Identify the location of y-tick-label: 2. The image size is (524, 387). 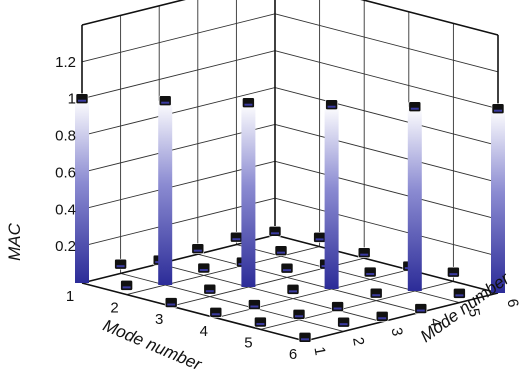
(358, 341).